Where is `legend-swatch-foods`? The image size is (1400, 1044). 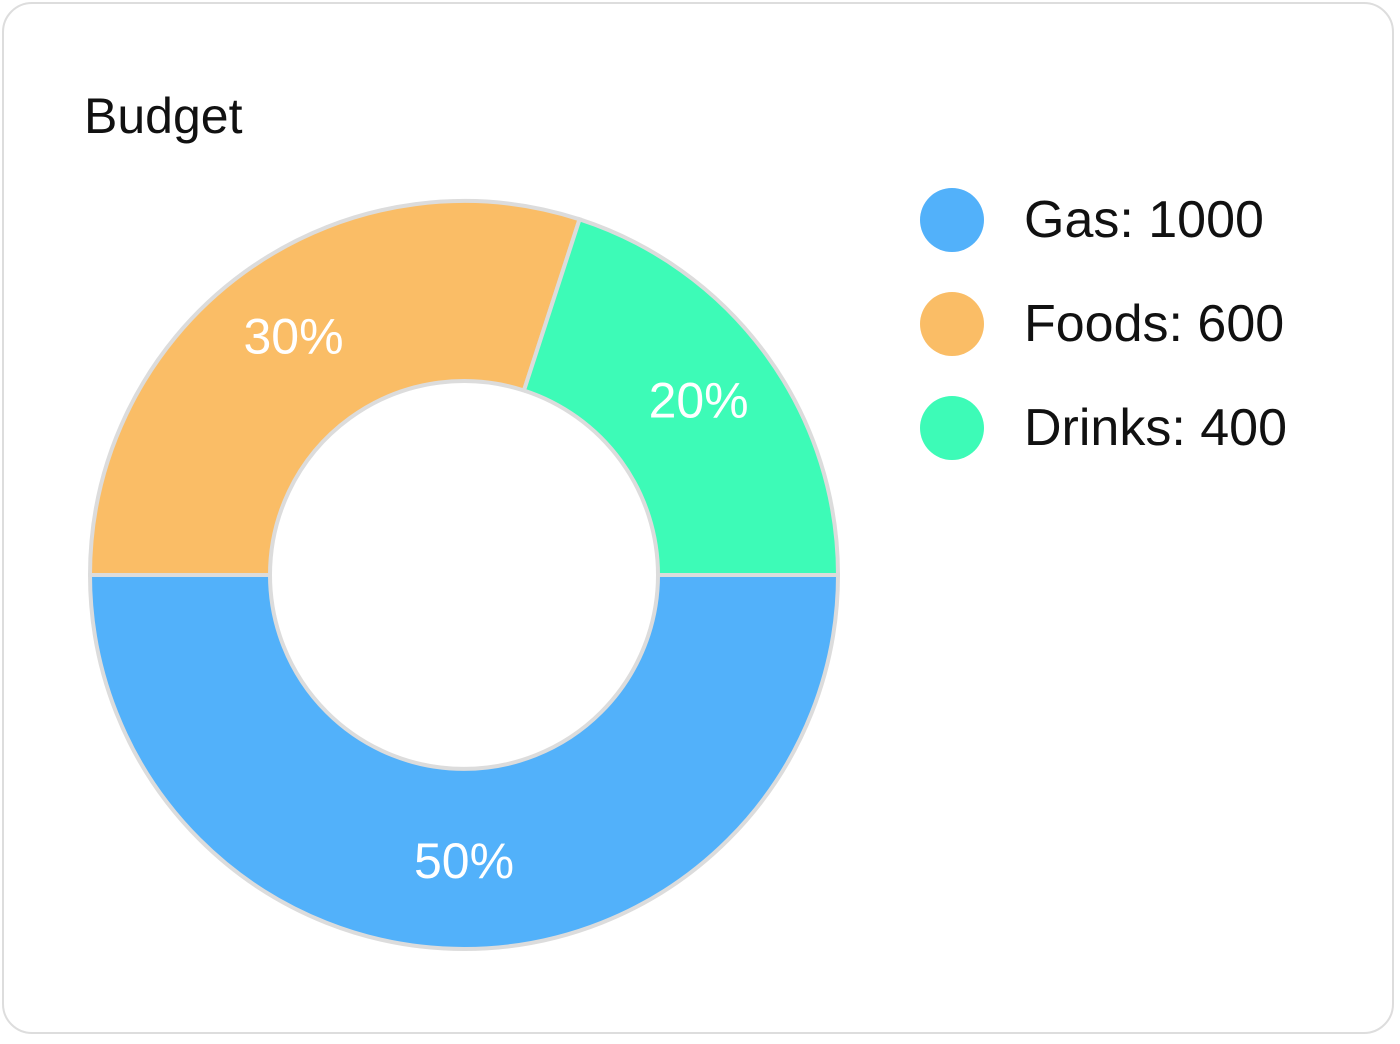
legend-swatch-foods is located at coordinates (952, 324).